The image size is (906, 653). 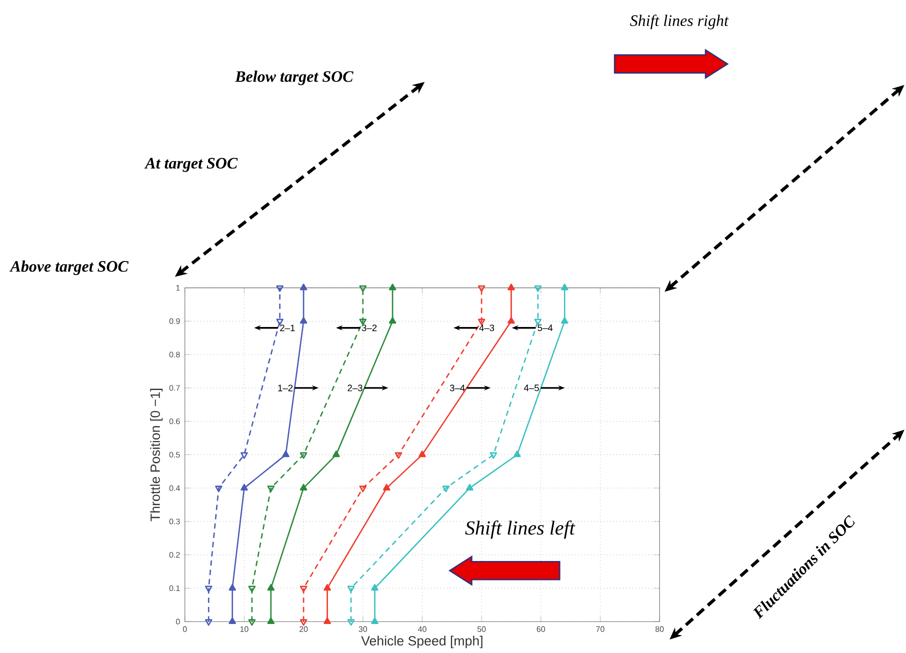 I want to click on x-axis-title: Vehicle Speed [mph], so click(x=421, y=642).